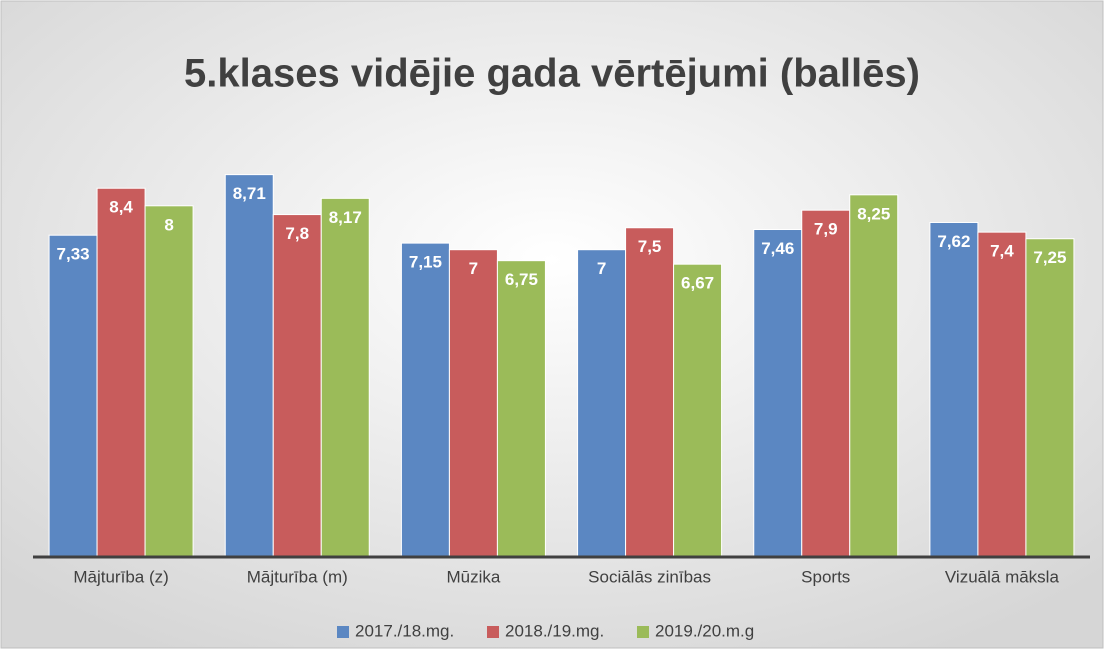  Describe the element at coordinates (73, 254) in the screenshot. I see `data-label: 7,33` at that location.